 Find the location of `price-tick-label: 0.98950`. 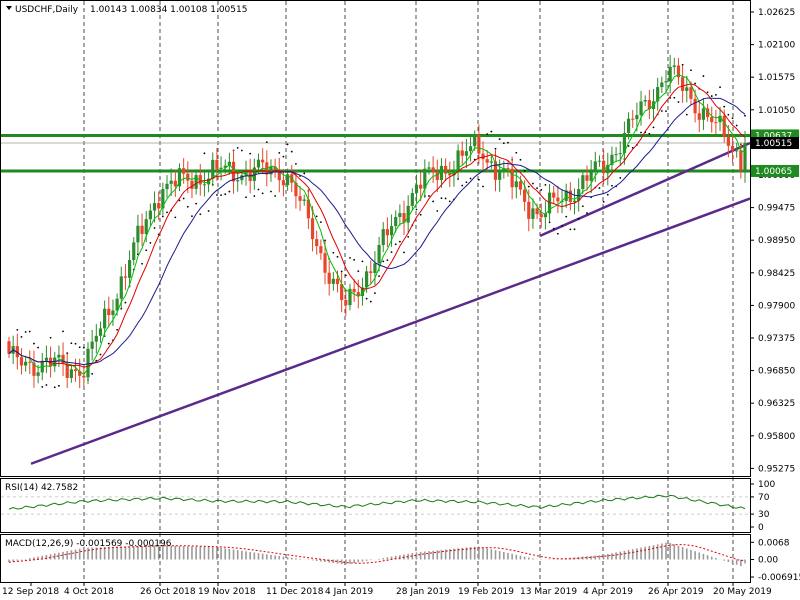

price-tick-label: 0.98950 is located at coordinates (776, 241).